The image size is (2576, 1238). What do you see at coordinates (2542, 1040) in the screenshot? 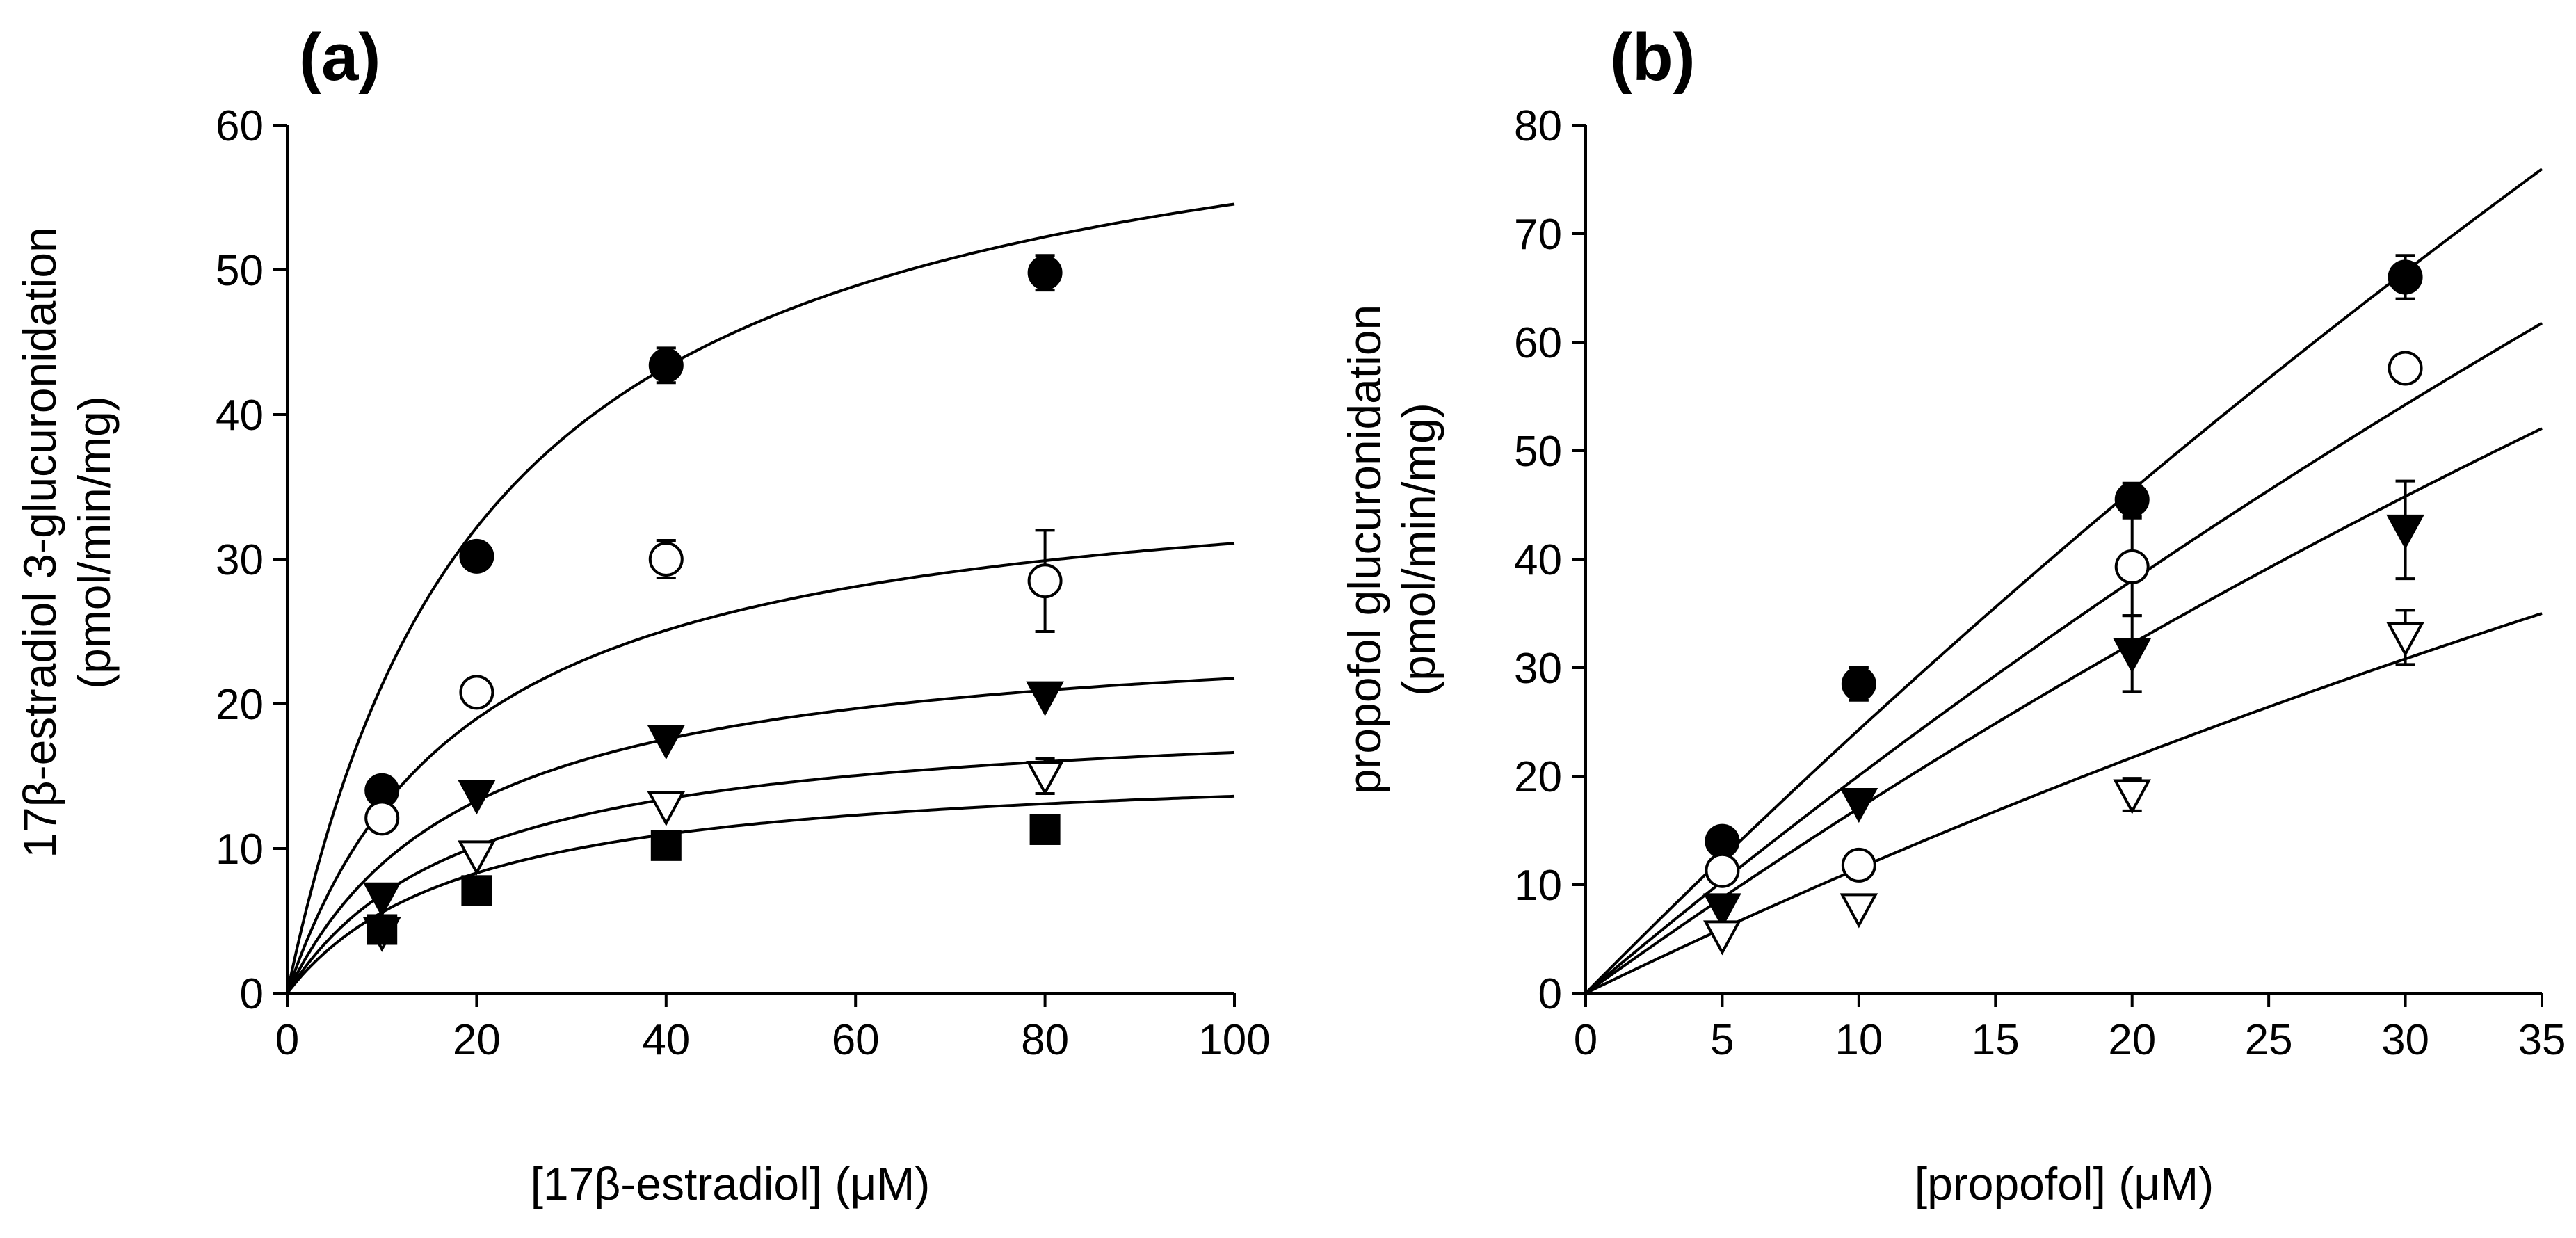
I see `x-tick-label-b: 35` at bounding box center [2542, 1040].